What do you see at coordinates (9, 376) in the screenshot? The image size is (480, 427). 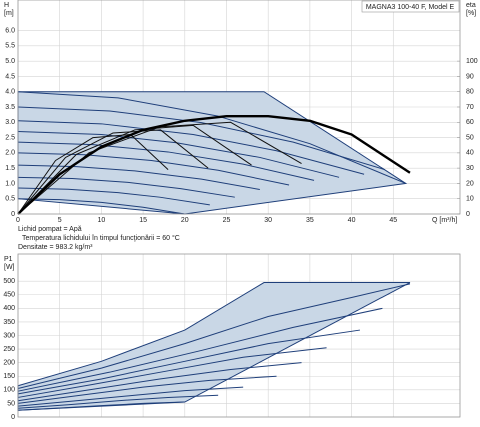 I see `y-tick-label: 150` at bounding box center [9, 376].